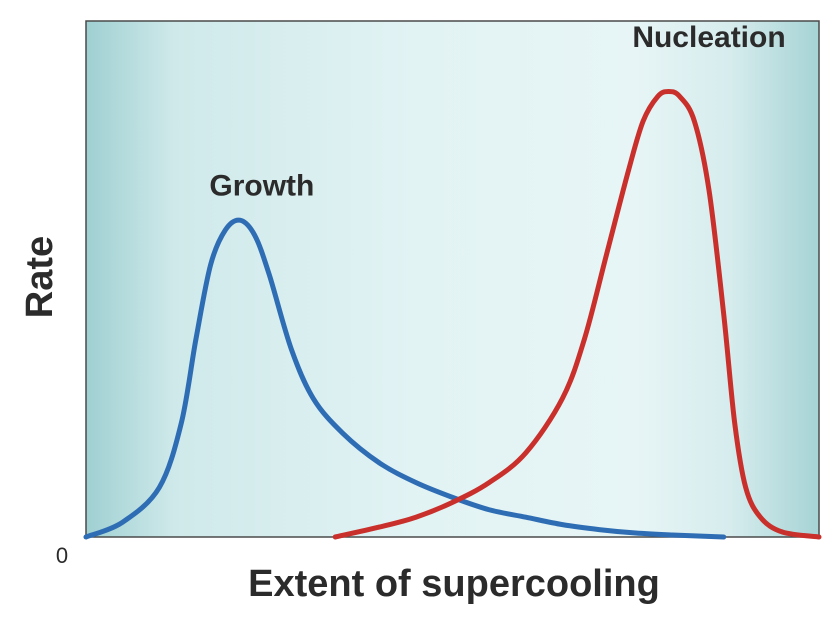  Describe the element at coordinates (62, 555) in the screenshot. I see `y-tick-label: 0` at that location.